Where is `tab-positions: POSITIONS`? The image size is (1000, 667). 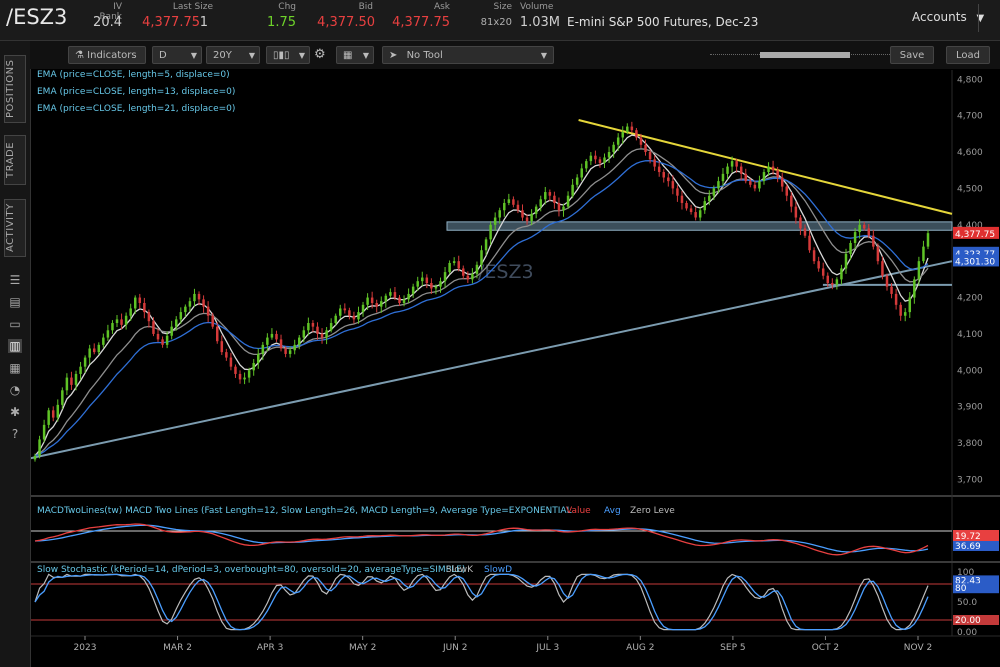 tab-positions: POSITIONS is located at coordinates (15, 89).